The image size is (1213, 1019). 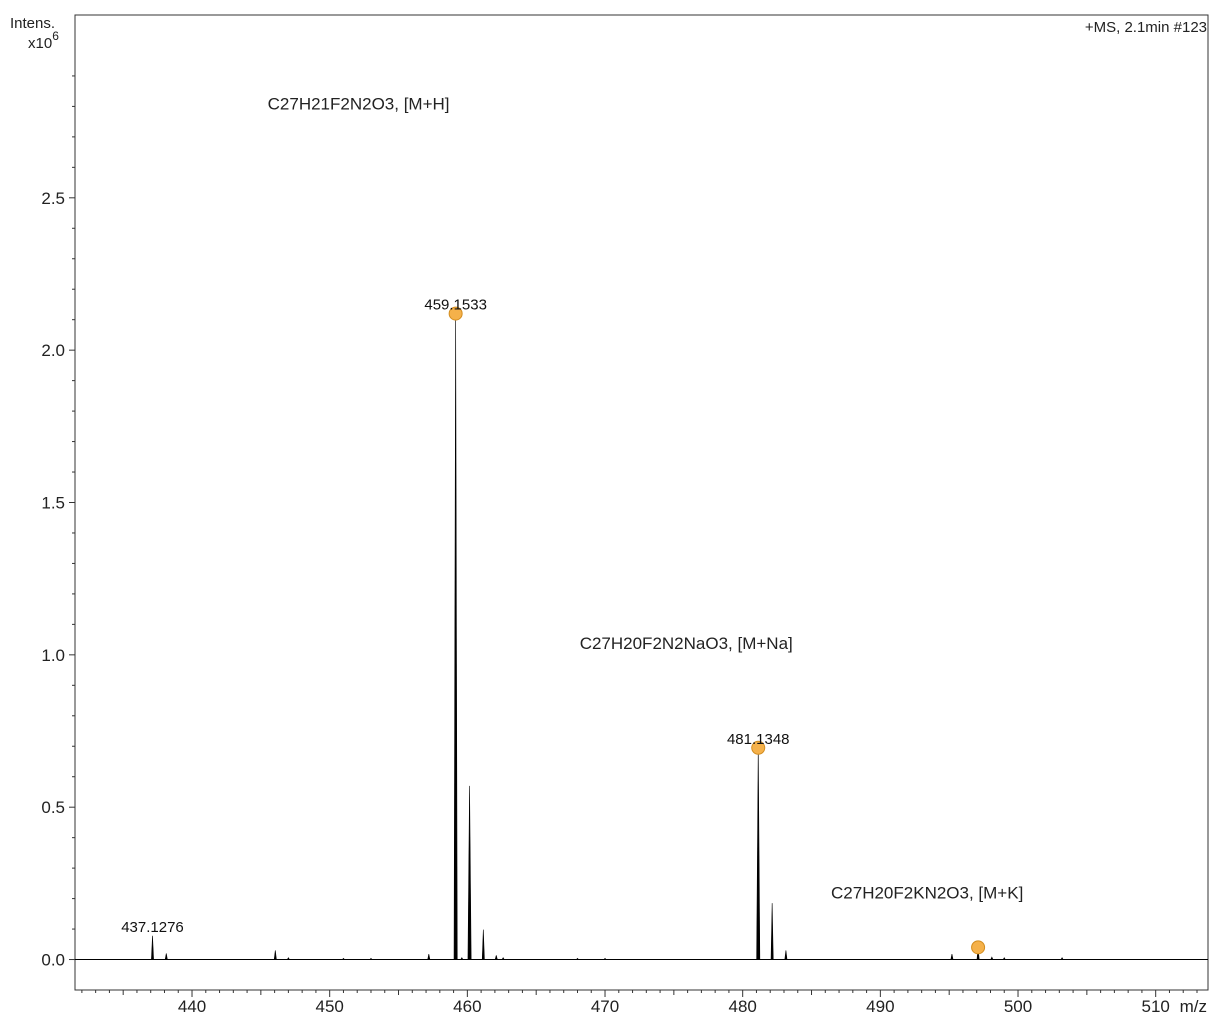 What do you see at coordinates (53, 350) in the screenshot?
I see `y-tick-label: 2.0` at bounding box center [53, 350].